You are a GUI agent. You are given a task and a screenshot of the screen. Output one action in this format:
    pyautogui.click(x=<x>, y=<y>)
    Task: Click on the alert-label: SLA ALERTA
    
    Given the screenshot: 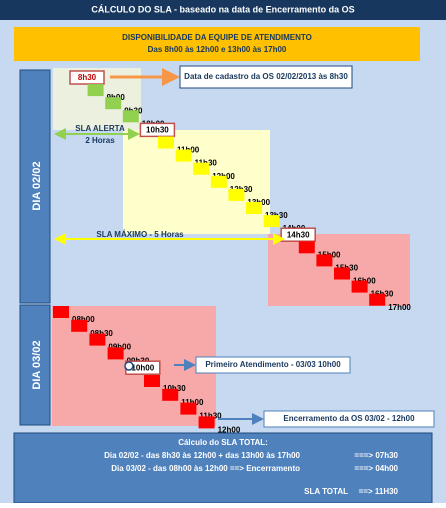 What is the action you would take?
    pyautogui.click(x=100, y=128)
    